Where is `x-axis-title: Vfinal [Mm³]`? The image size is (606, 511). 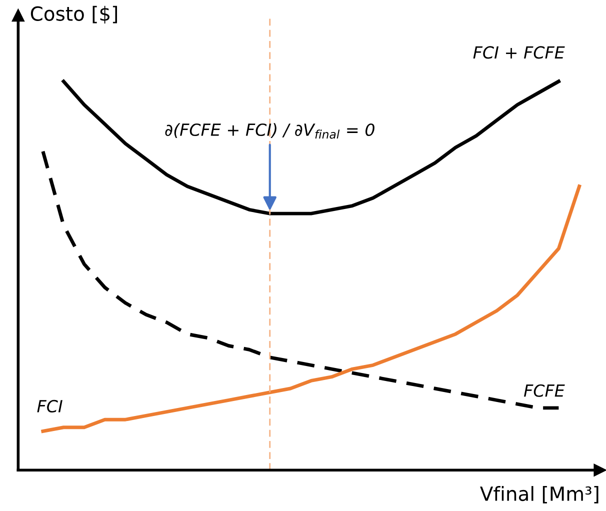 x-axis-title: Vfinal [Mm³] is located at coordinates (539, 495).